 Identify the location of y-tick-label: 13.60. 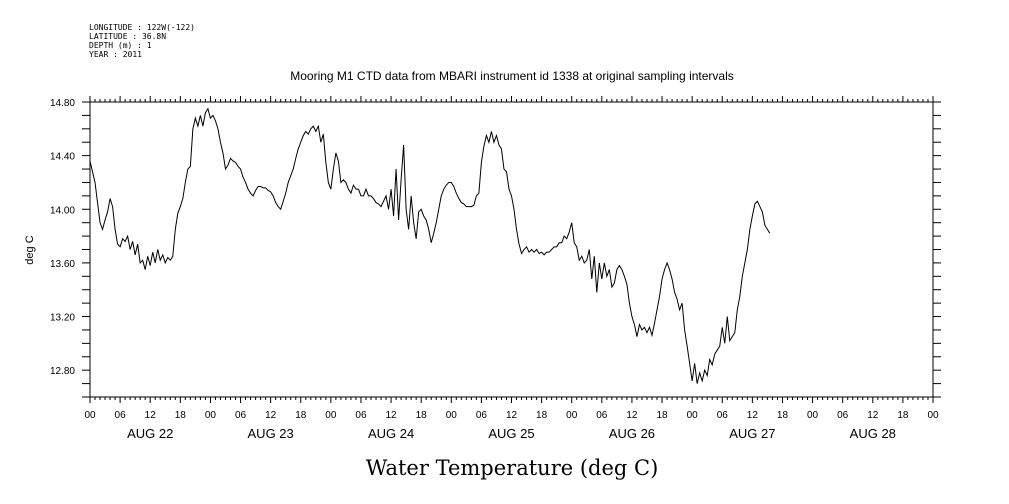
(62, 264).